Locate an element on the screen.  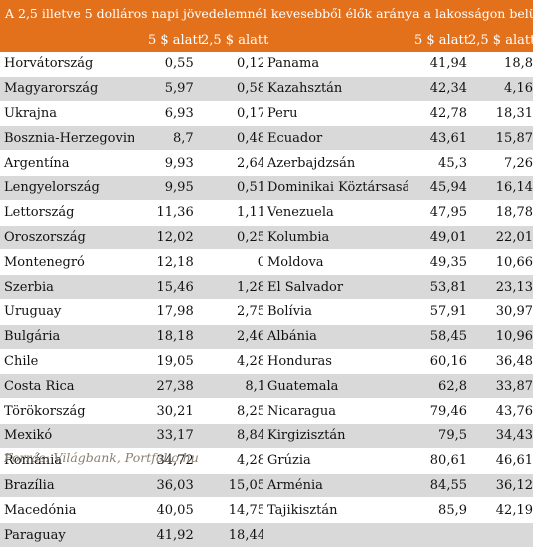
left-table-row: Oroszország 12,02 0,25 is located at coordinates (133, 238).